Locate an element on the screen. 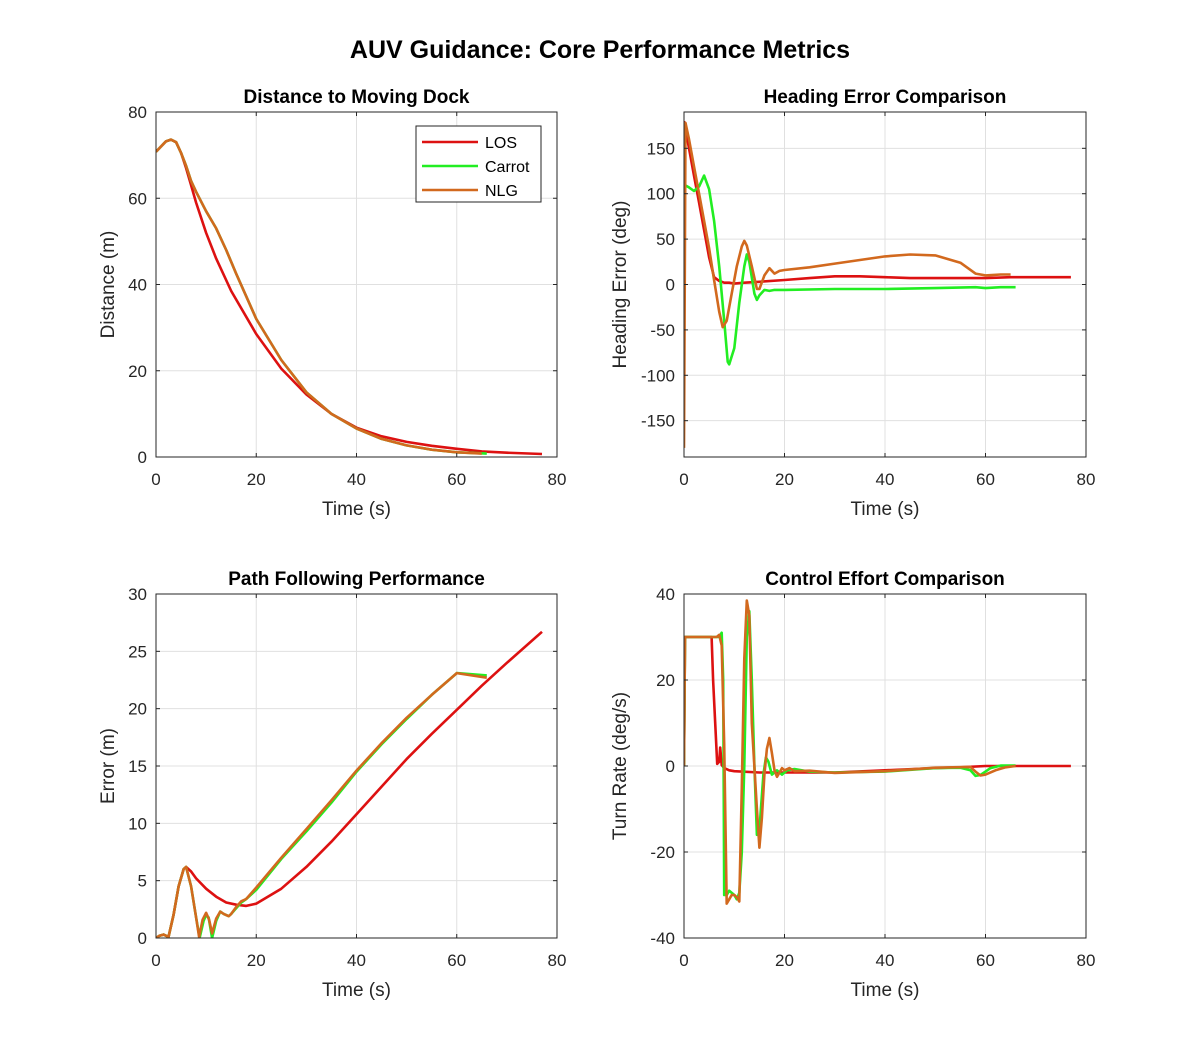  series-line-los is located at coordinates (877, 202).